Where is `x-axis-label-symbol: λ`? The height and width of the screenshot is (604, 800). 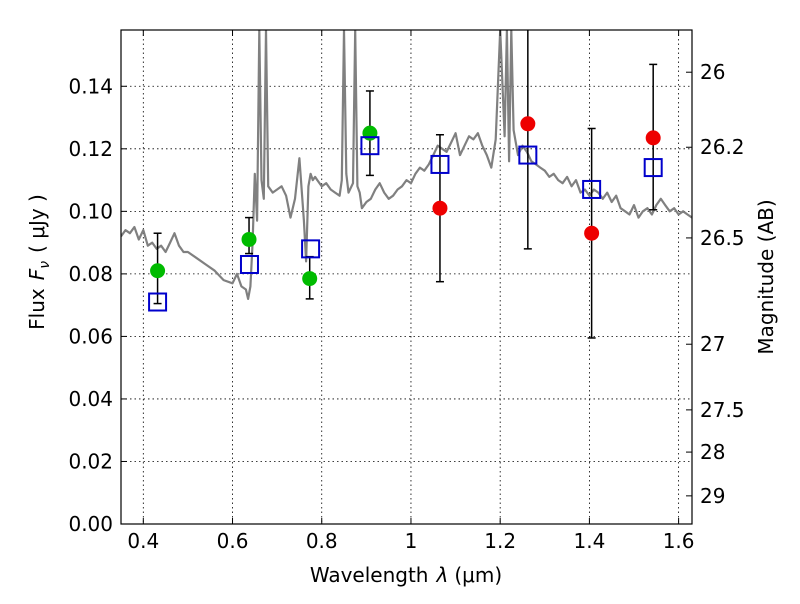
x-axis-label-symbol: λ is located at coordinates (442, 575).